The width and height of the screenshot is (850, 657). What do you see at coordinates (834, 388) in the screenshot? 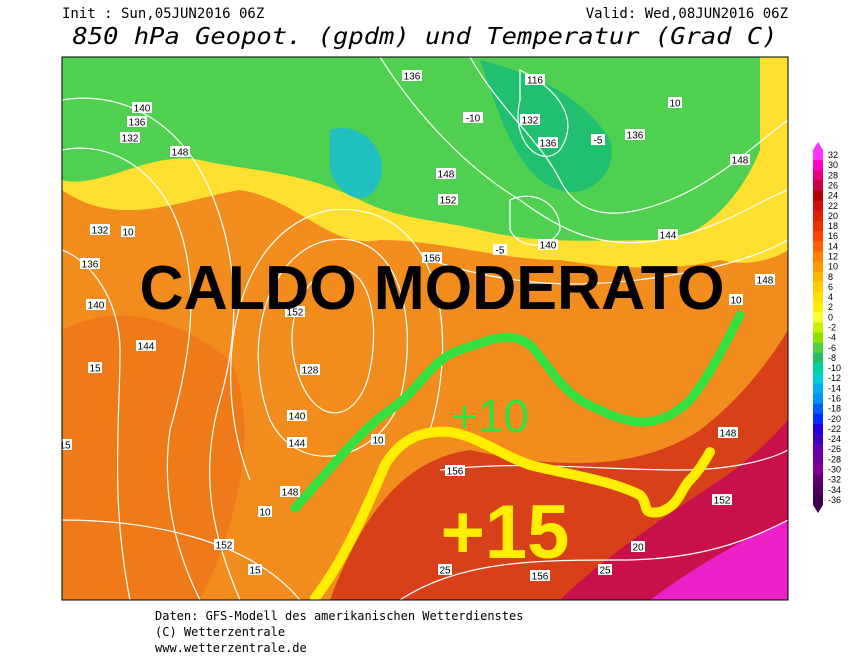
I see `scale-label: -14` at bounding box center [834, 388].